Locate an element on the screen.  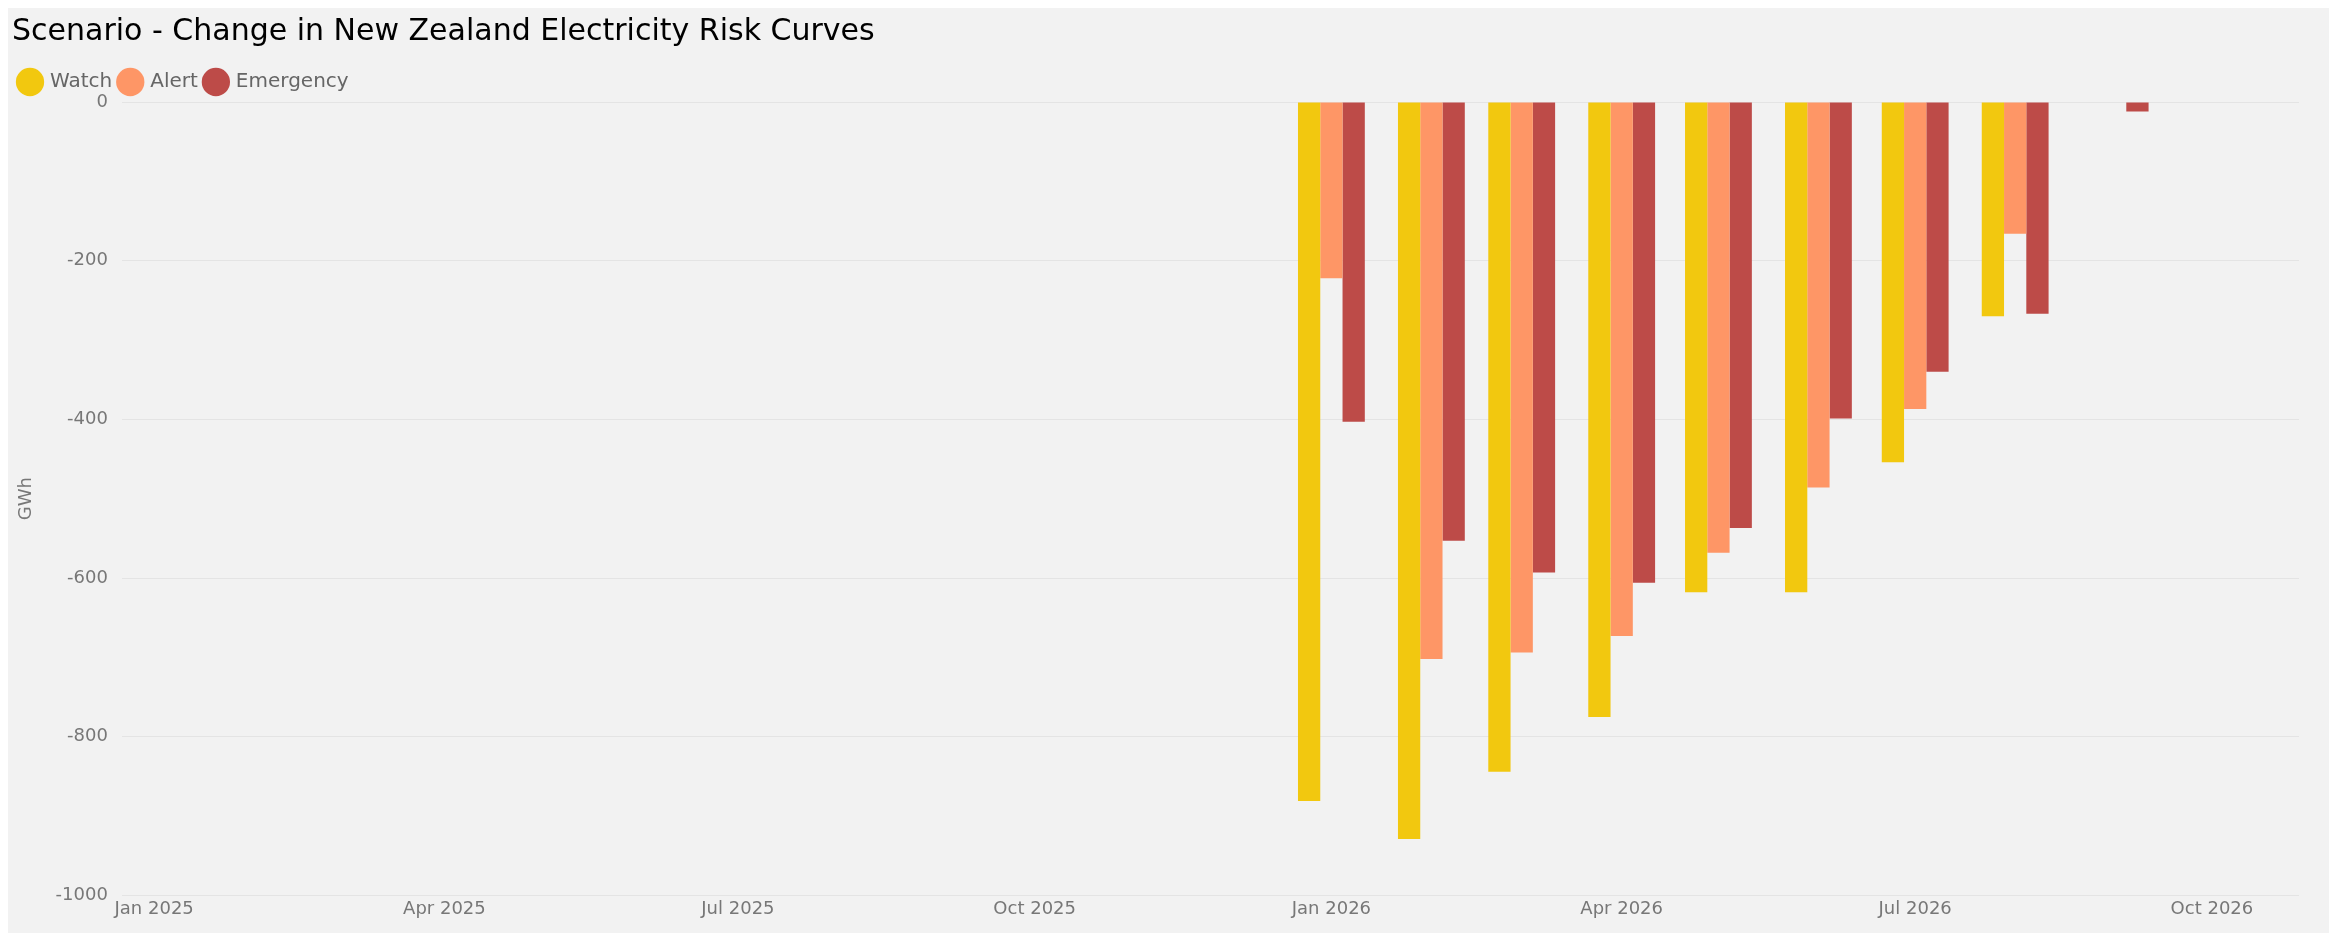
x-tick-label: Jan 2026 is located at coordinates (1331, 907).